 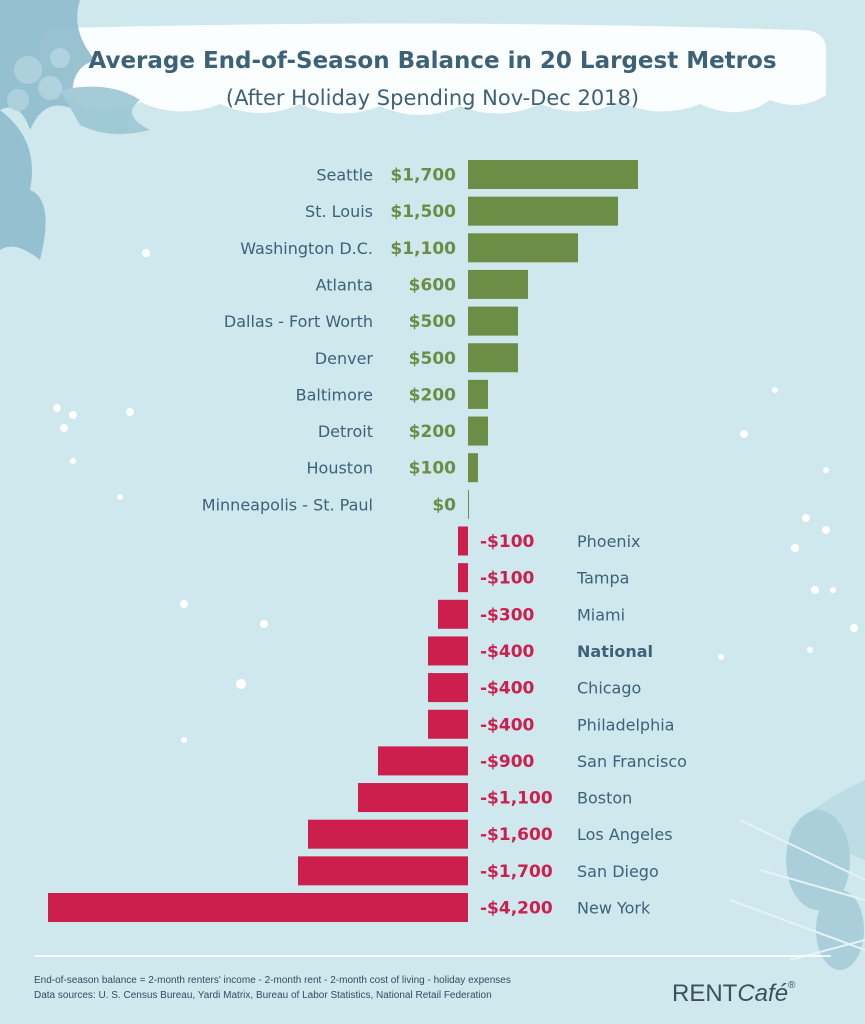 What do you see at coordinates (705, 993) in the screenshot?
I see `logo-rent: RENT` at bounding box center [705, 993].